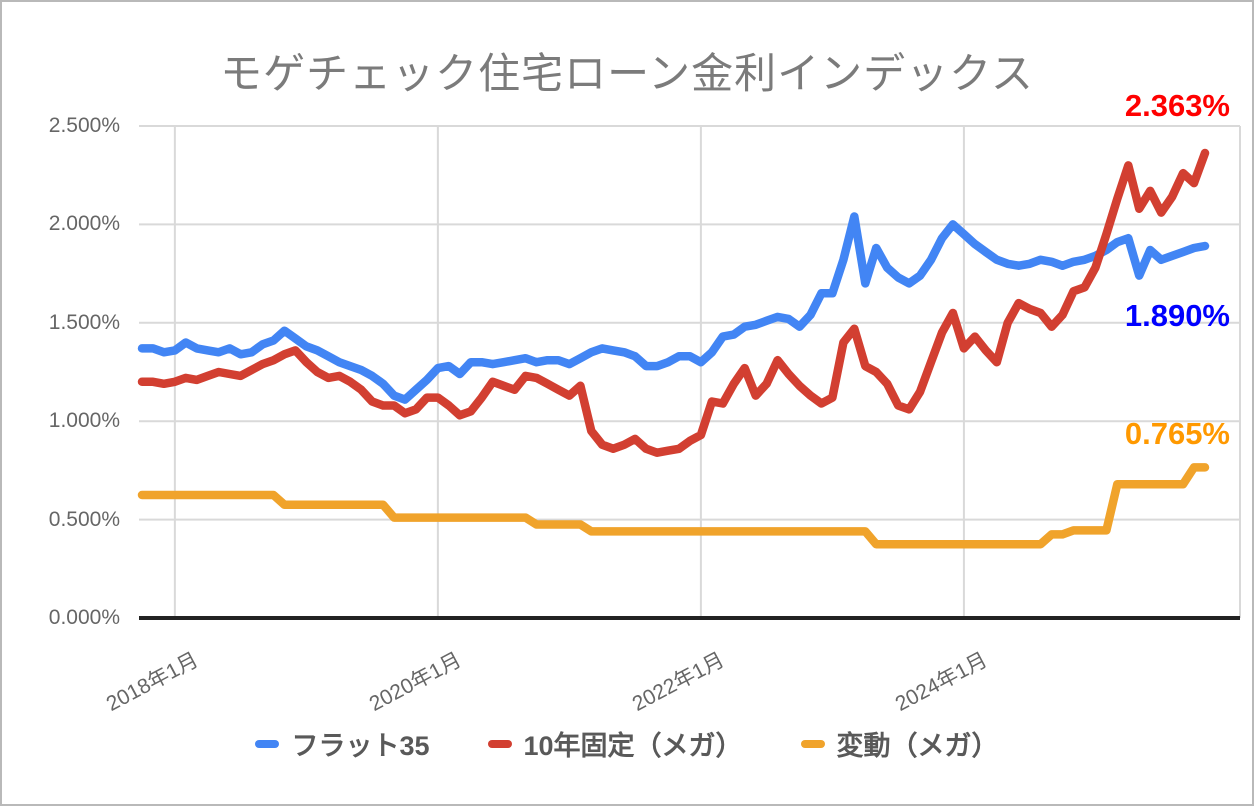  Describe the element at coordinates (84, 322) in the screenshot. I see `y-axis-label: 1.500%` at that location.